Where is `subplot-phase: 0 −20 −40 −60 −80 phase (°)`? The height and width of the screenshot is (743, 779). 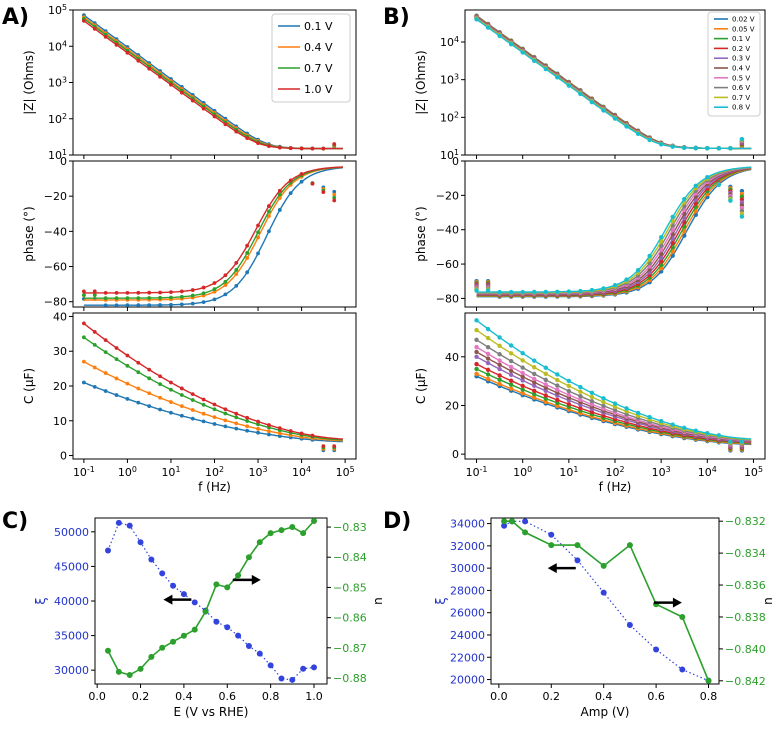 subplot-phase: 0 −20 −40 −60 −80 phase (°) is located at coordinates (189, 233).